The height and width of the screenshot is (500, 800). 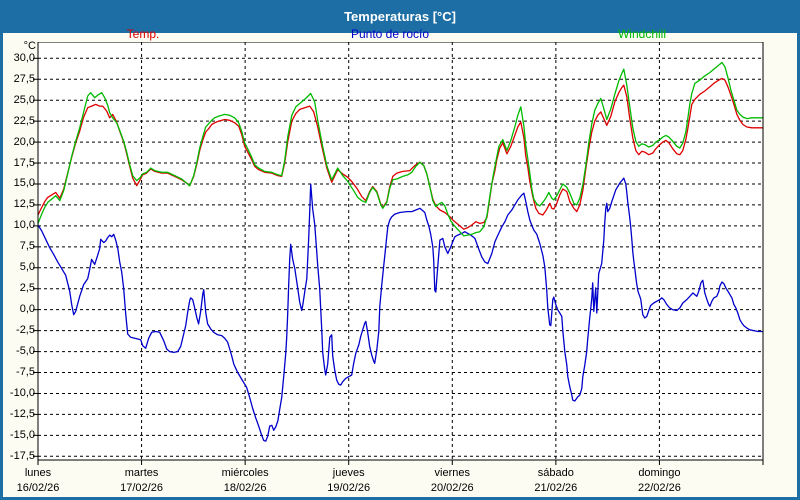 I want to click on y-tick-label: 0,0, so click(x=27, y=309).